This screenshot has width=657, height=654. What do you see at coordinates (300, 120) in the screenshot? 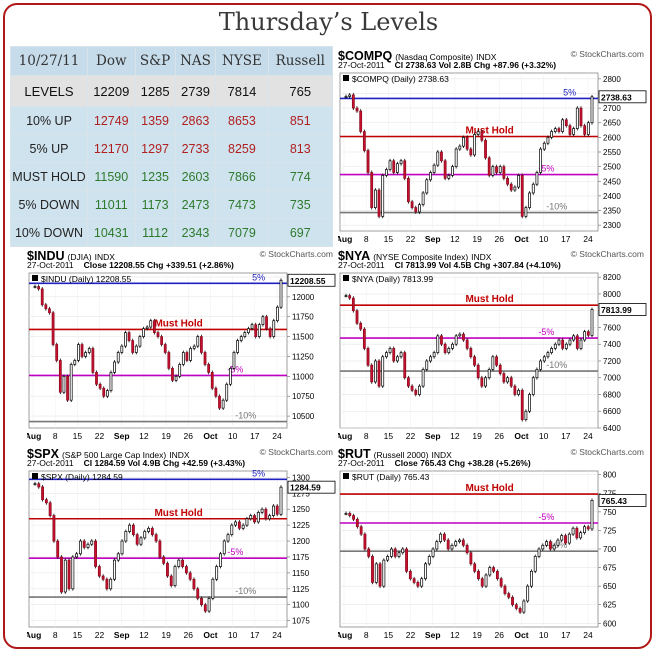
I see `table-cell: 851` at bounding box center [300, 120].